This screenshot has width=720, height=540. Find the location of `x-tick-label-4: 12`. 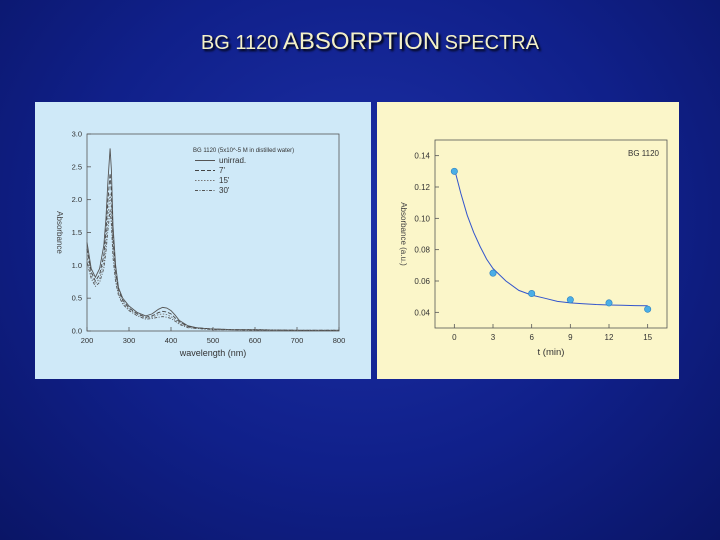

x-tick-label-4: 12 is located at coordinates (609, 337).